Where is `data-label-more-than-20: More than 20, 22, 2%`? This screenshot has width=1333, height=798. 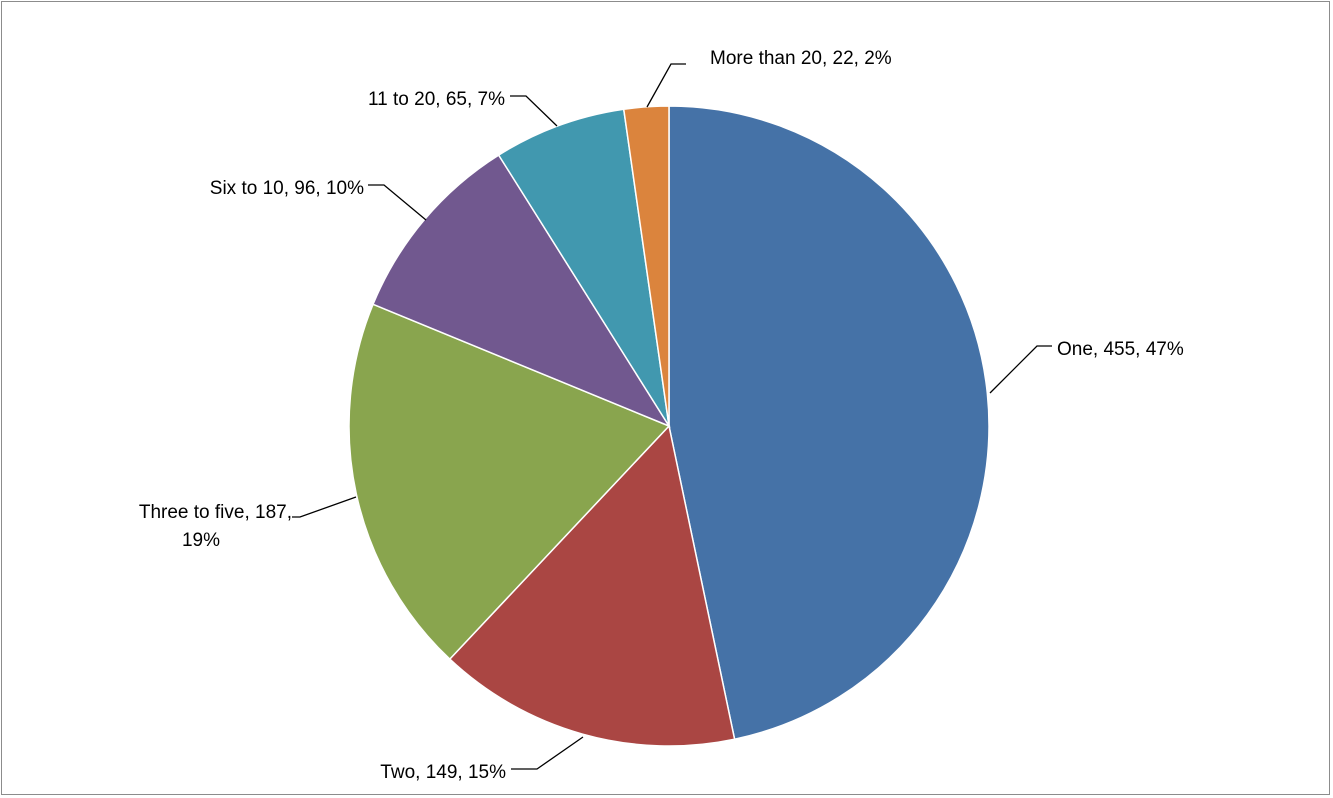
data-label-more-than-20: More than 20, 22, 2% is located at coordinates (801, 58).